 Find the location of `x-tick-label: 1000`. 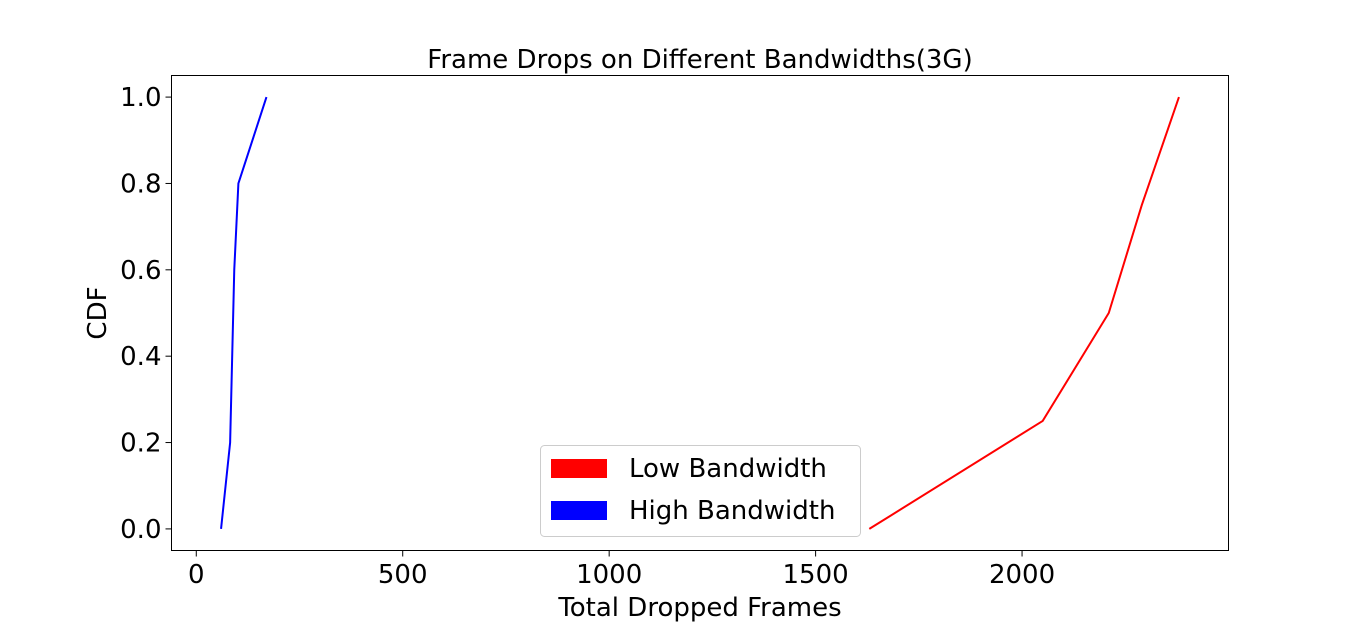

x-tick-label: 1000 is located at coordinates (609, 575).